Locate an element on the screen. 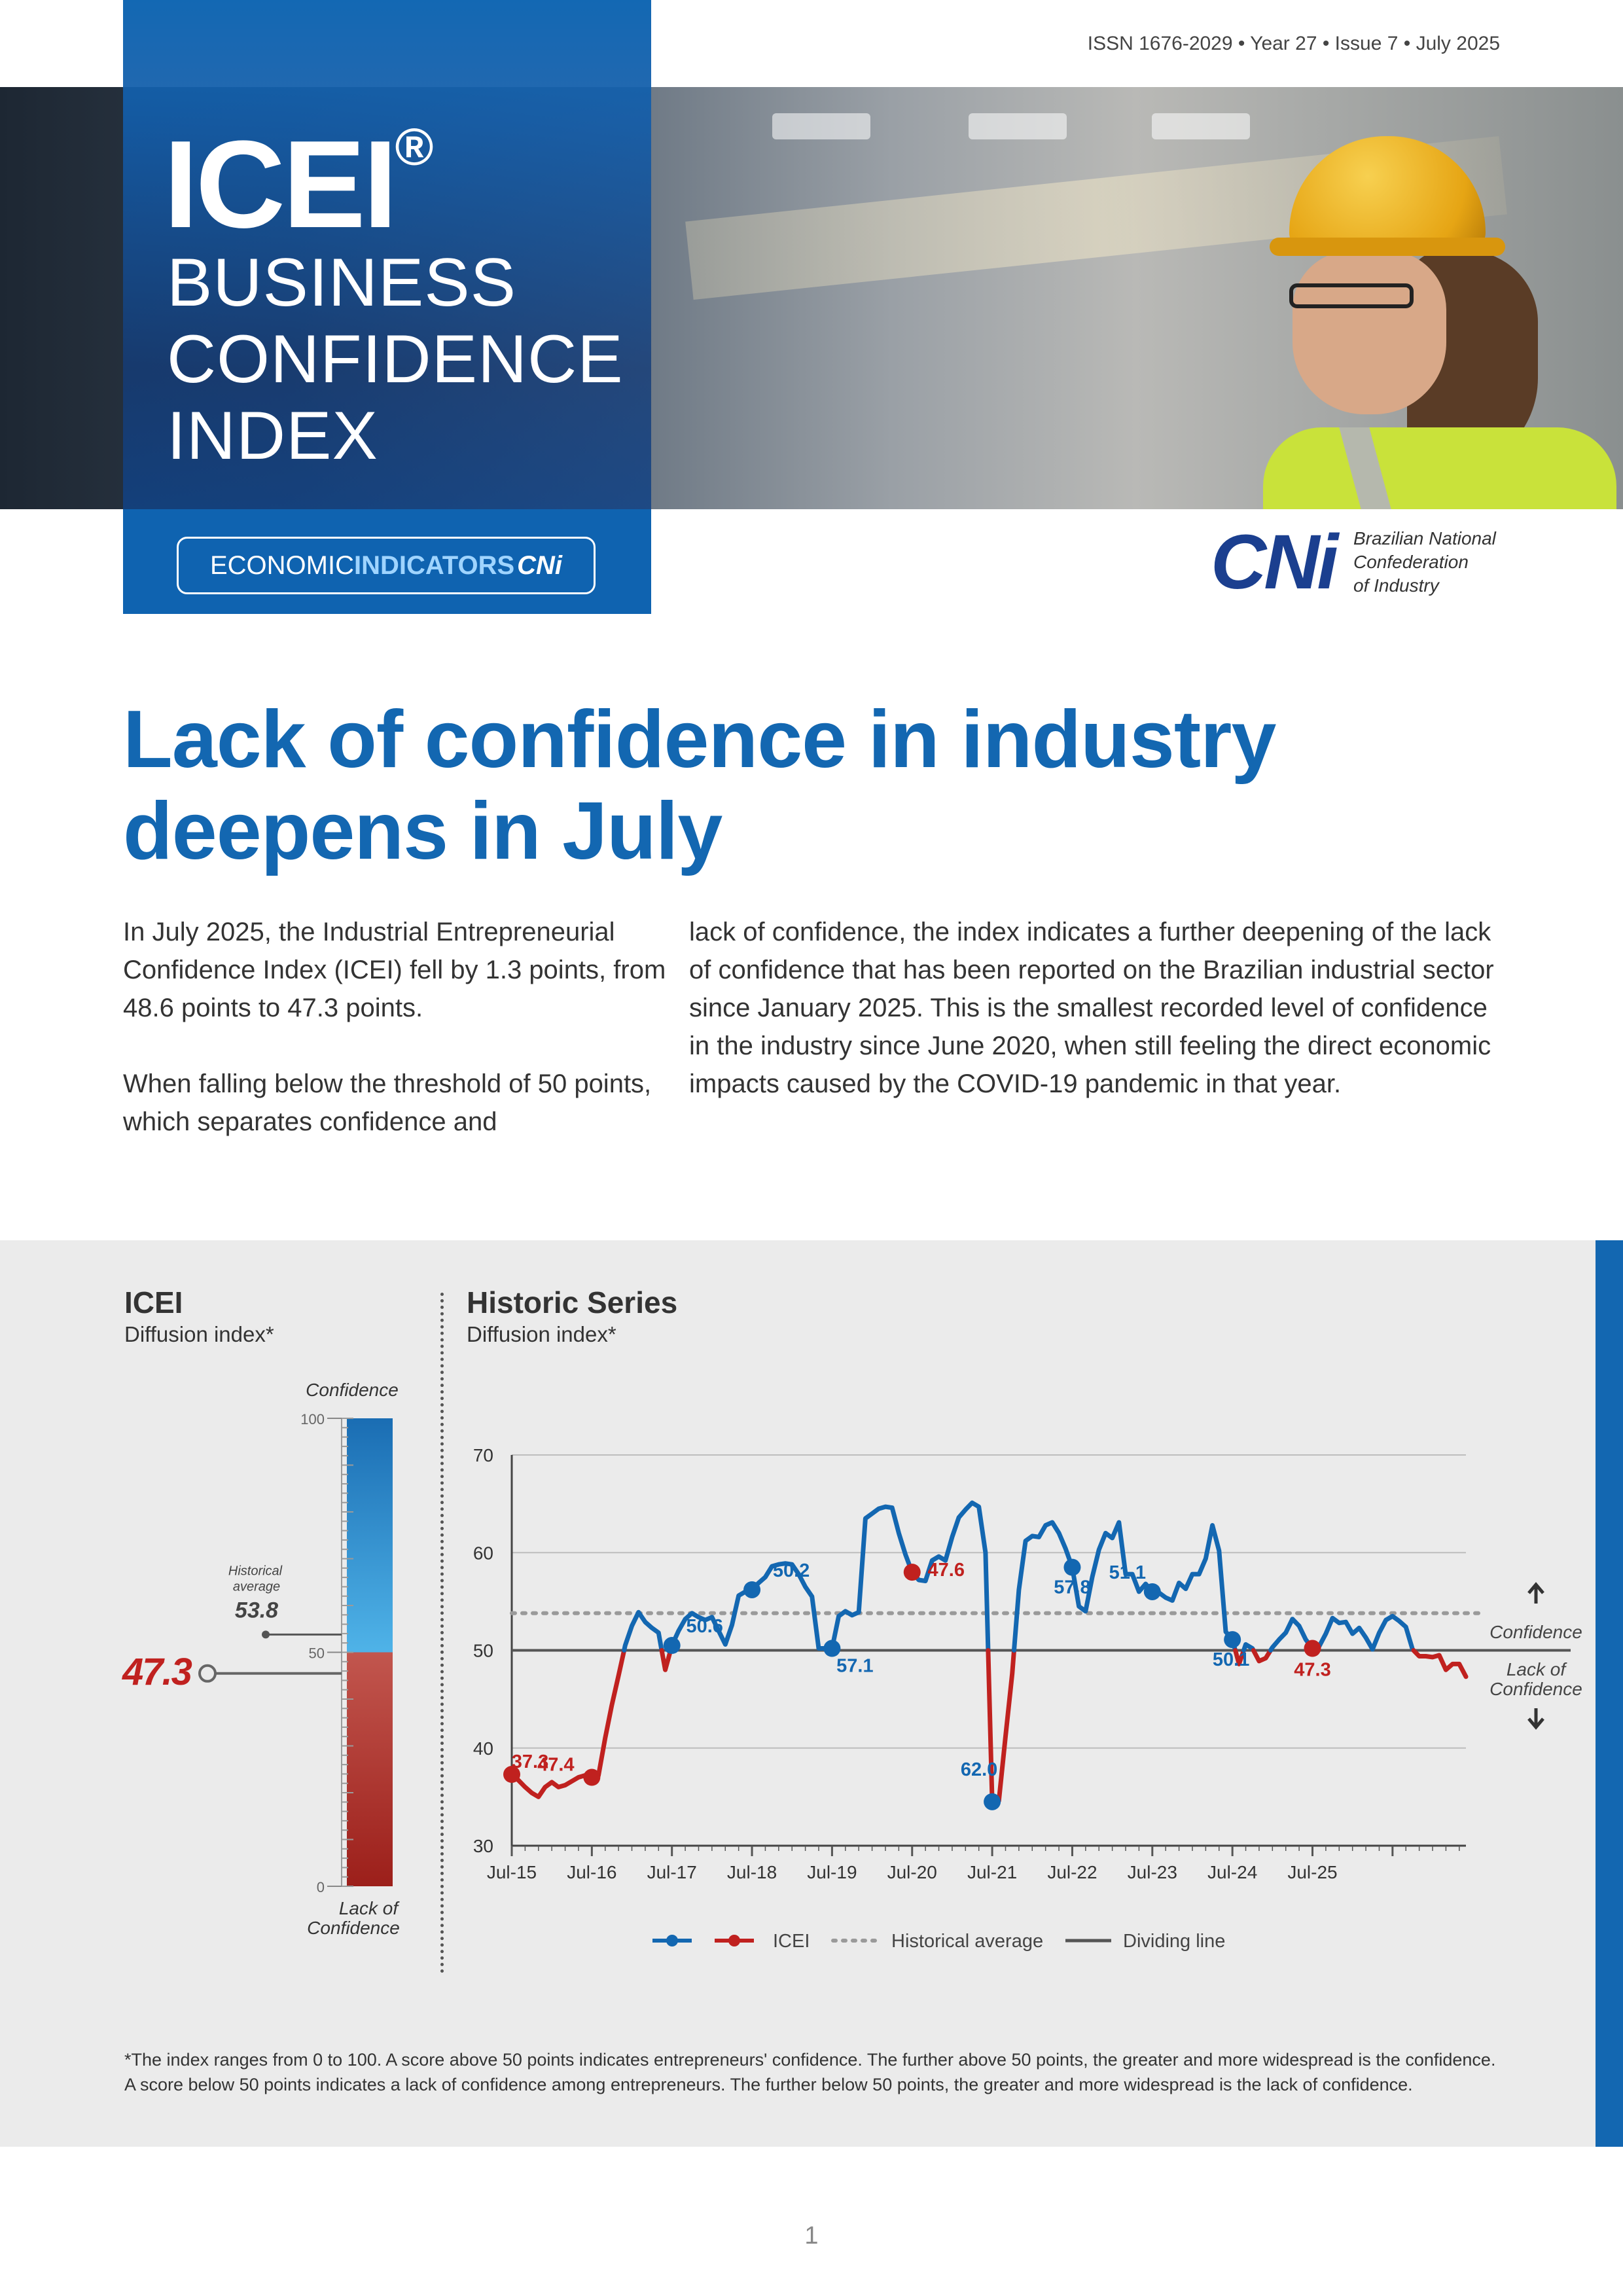  icei-data-label: 37.3 is located at coordinates (530, 1761).